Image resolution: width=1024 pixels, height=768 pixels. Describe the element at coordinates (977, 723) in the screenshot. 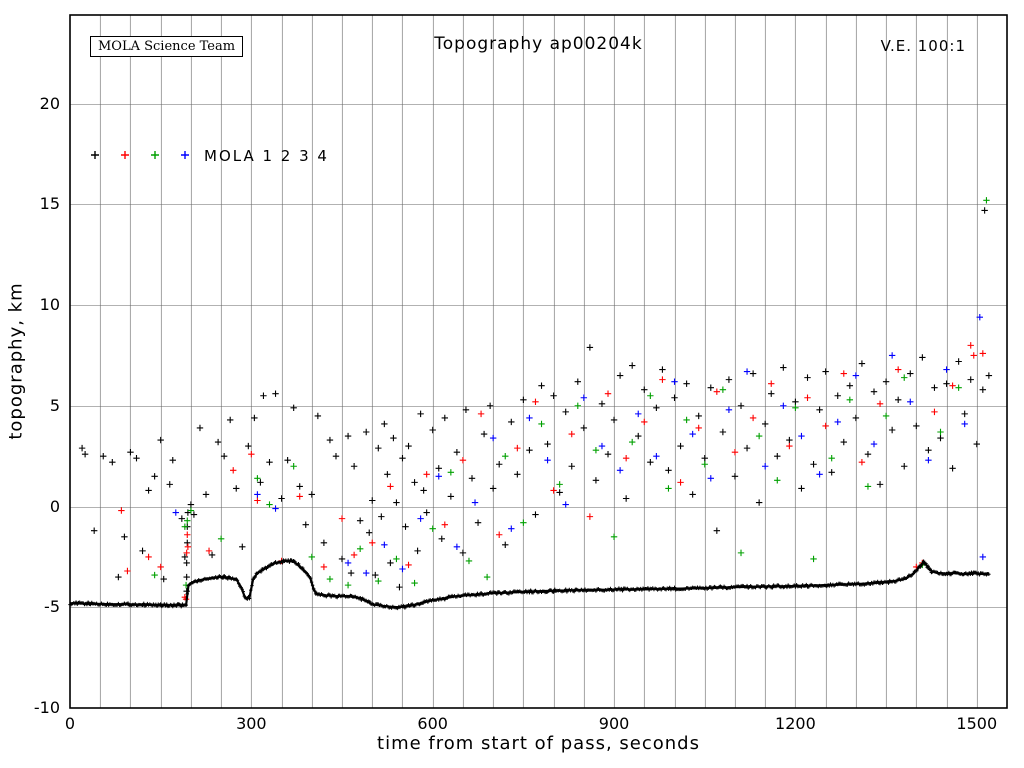

I see `x-tick-label: 1500` at that location.